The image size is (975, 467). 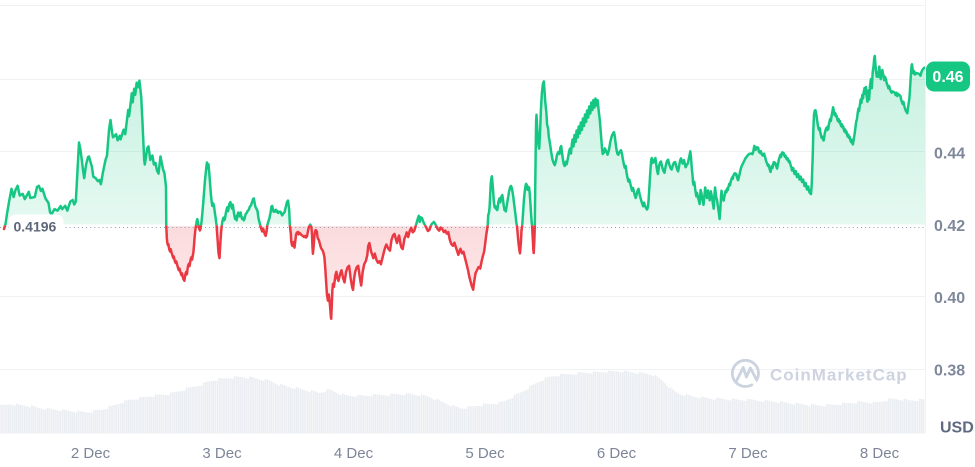 I want to click on svg-text: 2 Dec, so click(x=91, y=453).